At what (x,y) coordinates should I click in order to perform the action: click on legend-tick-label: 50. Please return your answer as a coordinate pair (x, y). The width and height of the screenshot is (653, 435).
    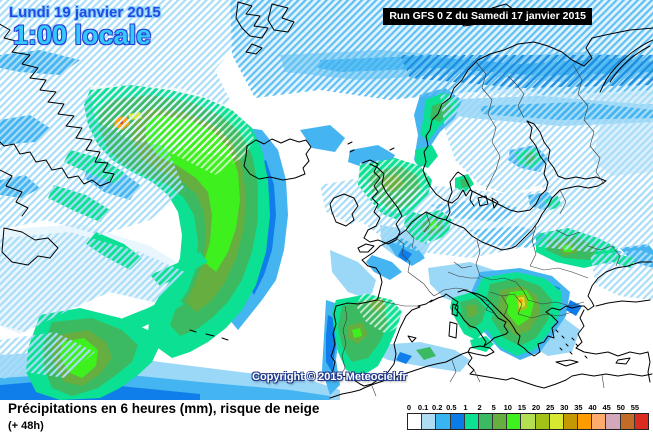
    Looking at the image, I should click on (620, 407).